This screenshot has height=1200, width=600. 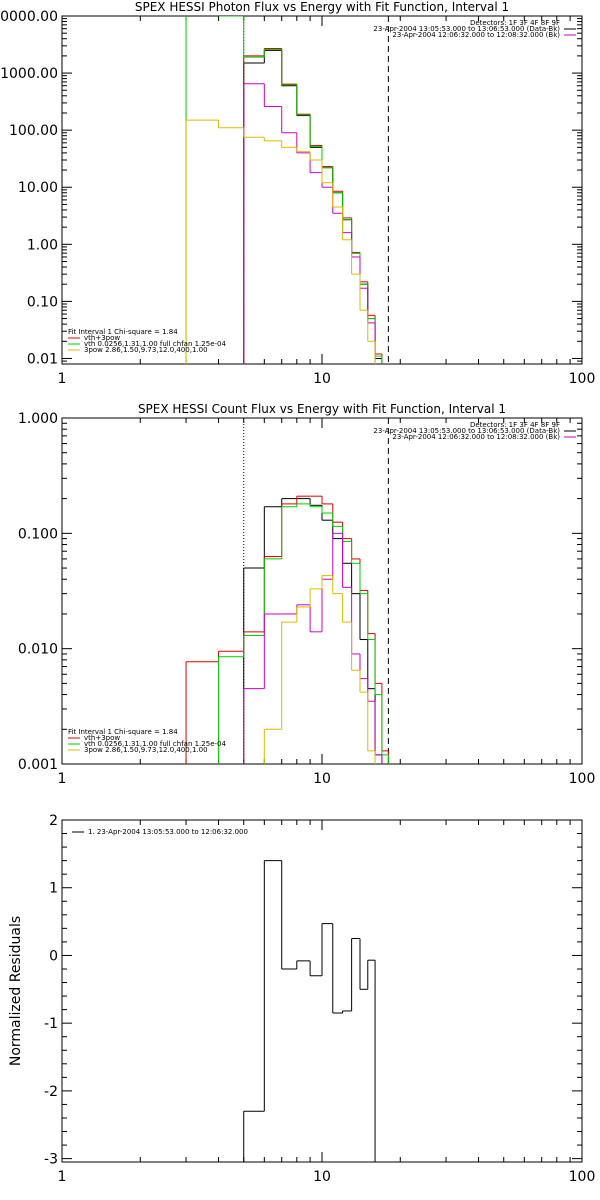 I want to click on y-tick-label: 0.01, so click(x=42, y=359).